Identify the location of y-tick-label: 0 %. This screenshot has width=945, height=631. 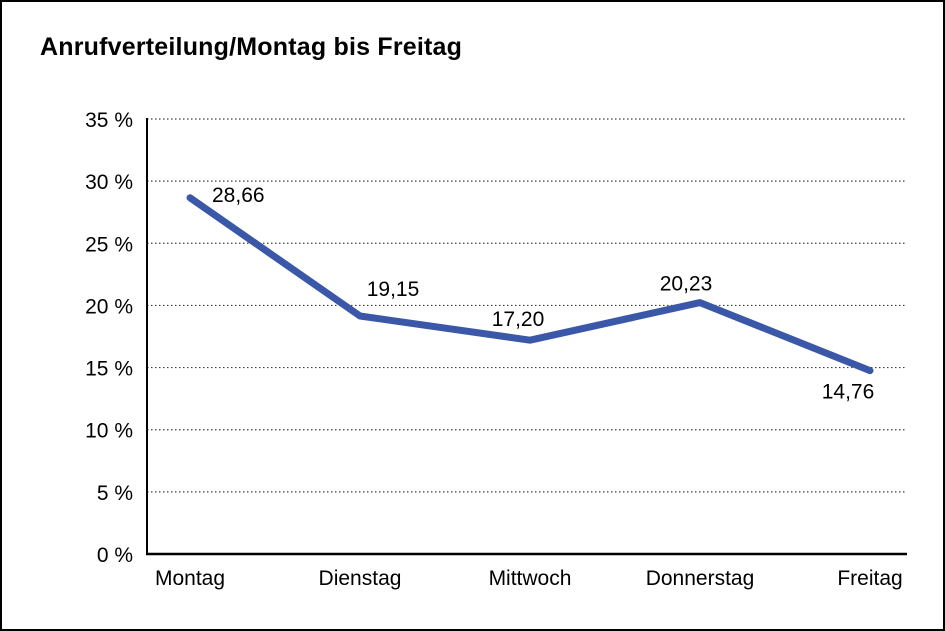
(115, 555).